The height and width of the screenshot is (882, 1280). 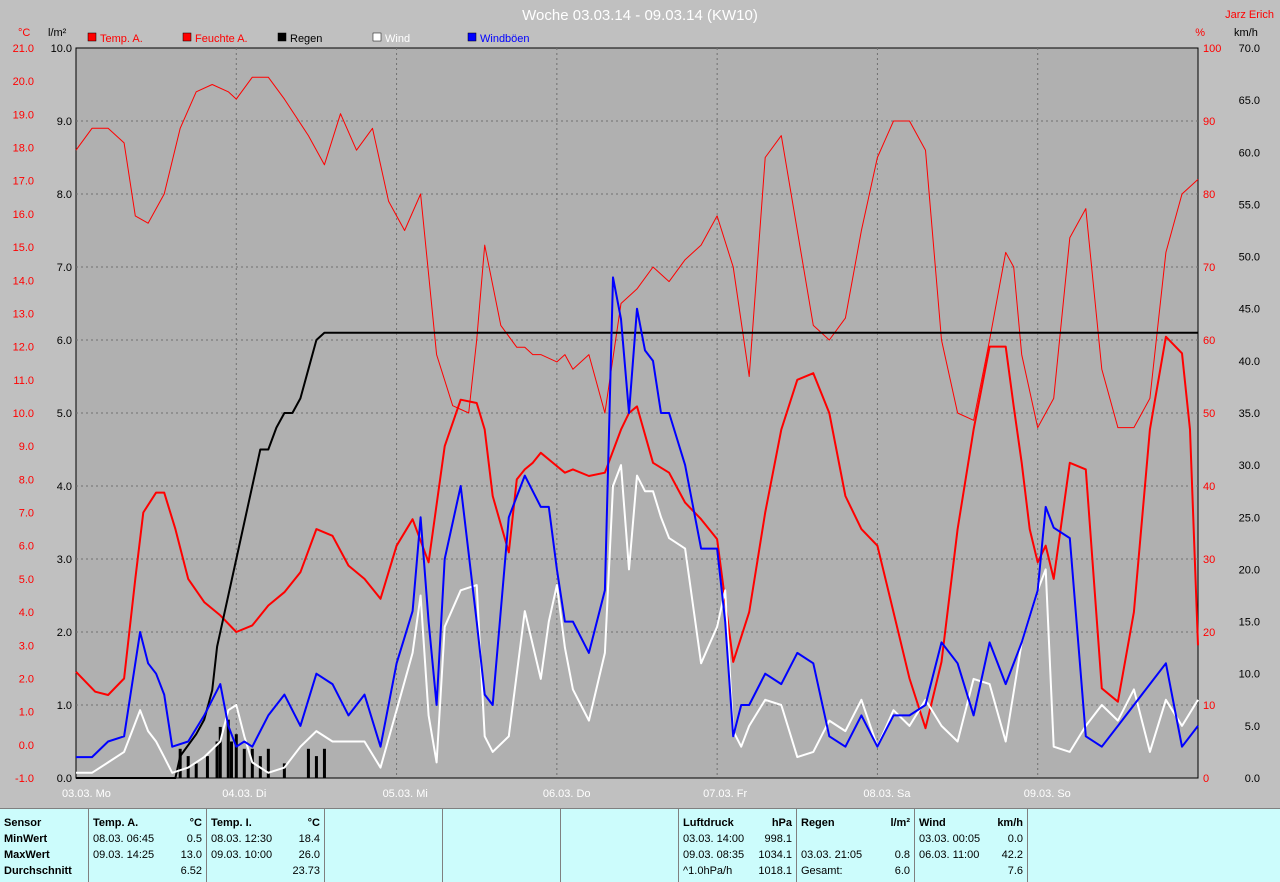 What do you see at coordinates (26, 447) in the screenshot?
I see `tick-label-temp: 9.0` at bounding box center [26, 447].